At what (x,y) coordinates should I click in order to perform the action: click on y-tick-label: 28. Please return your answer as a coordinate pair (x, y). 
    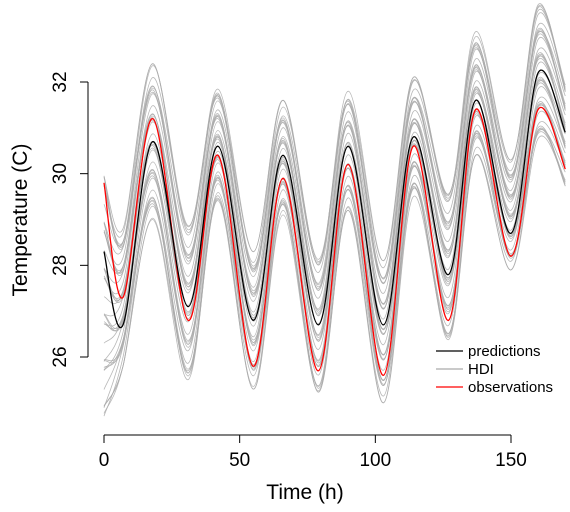
    Looking at the image, I should click on (60, 265).